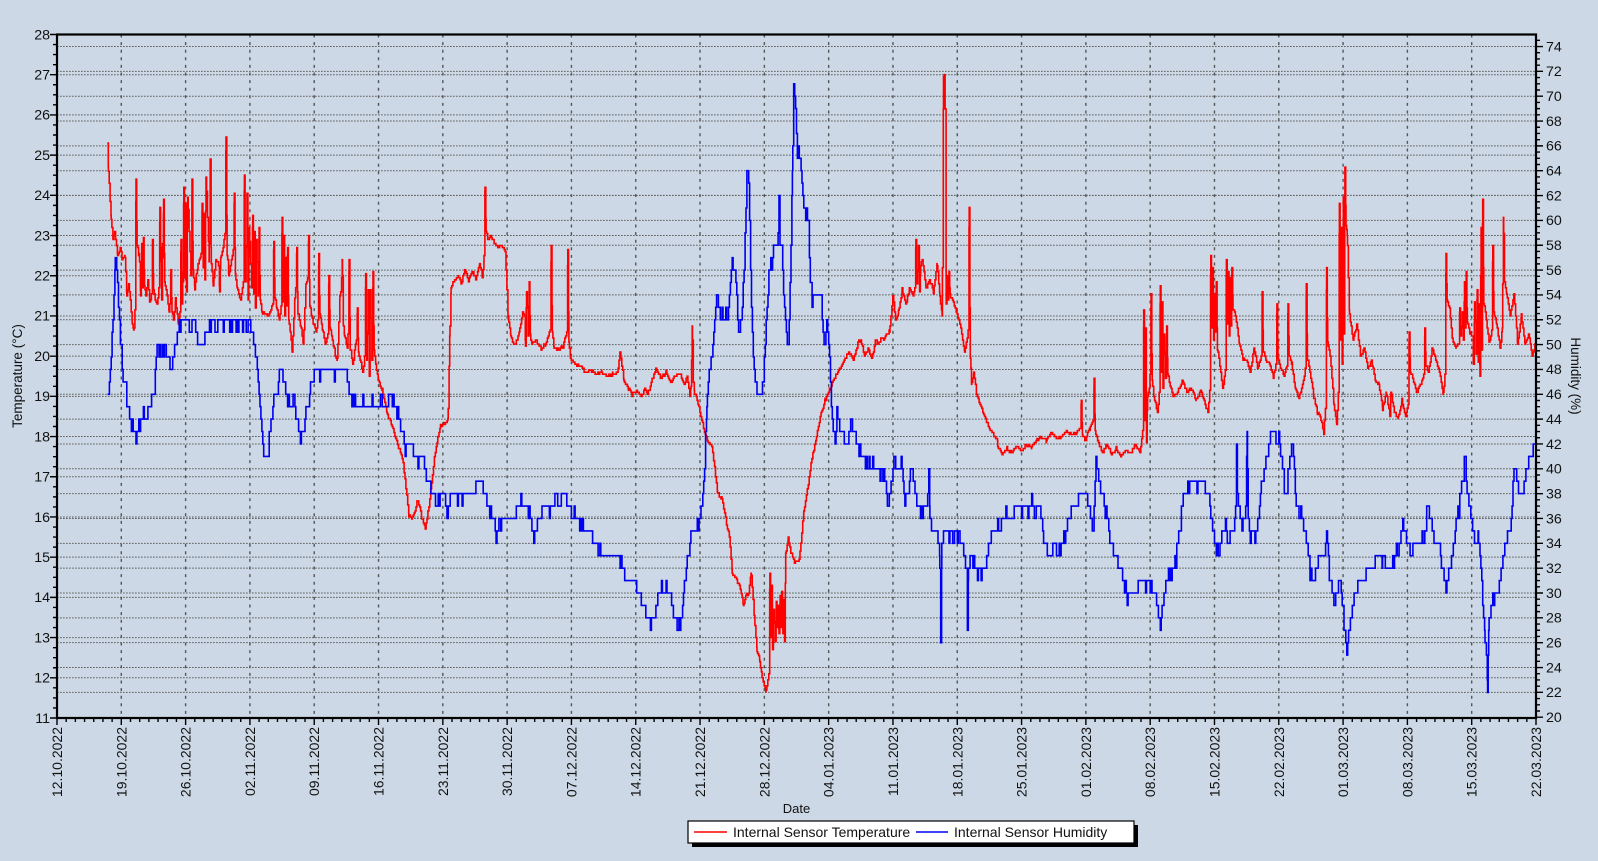 The height and width of the screenshot is (861, 1598). What do you see at coordinates (1150, 762) in the screenshot?
I see `svg-text: 08.02.2023` at bounding box center [1150, 762].